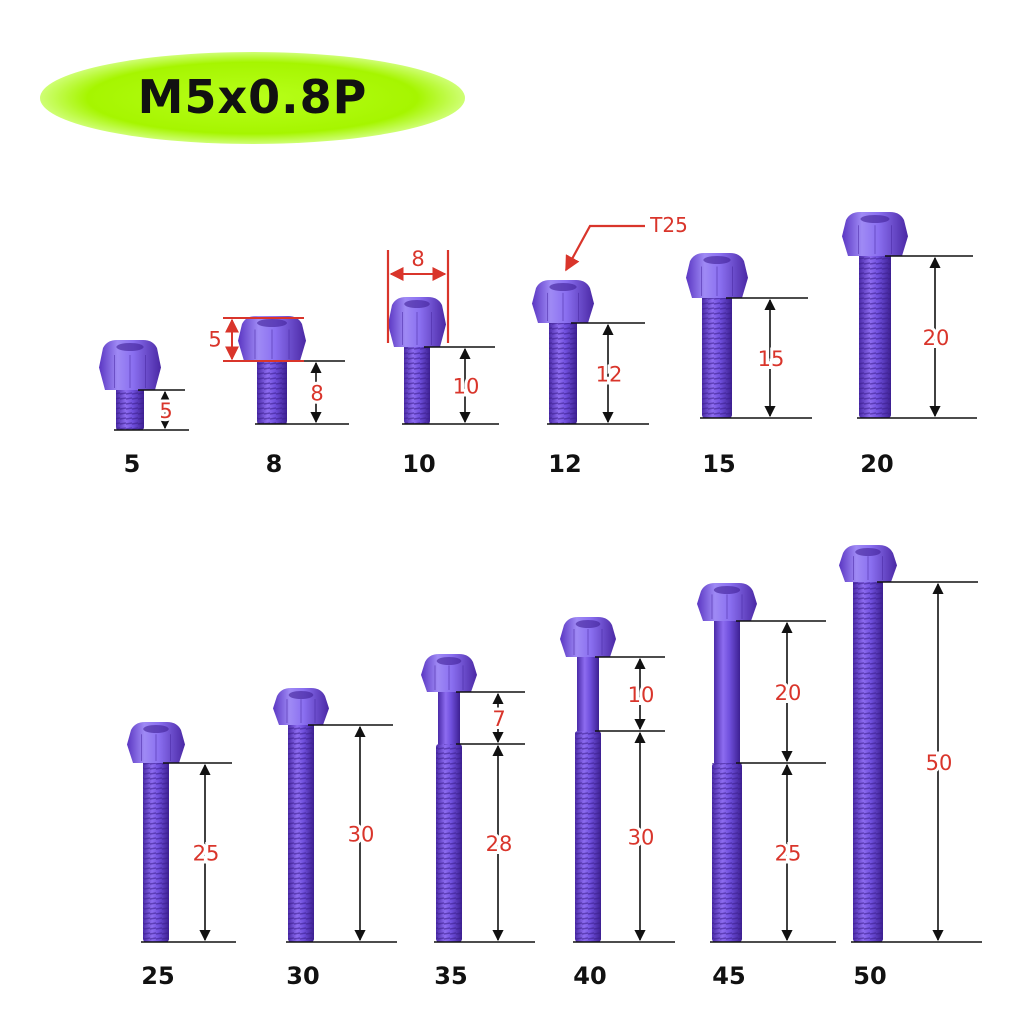 The width and height of the screenshot is (1024, 1024). What do you see at coordinates (728, 976) in the screenshot?
I see `length-label: 45` at bounding box center [728, 976].